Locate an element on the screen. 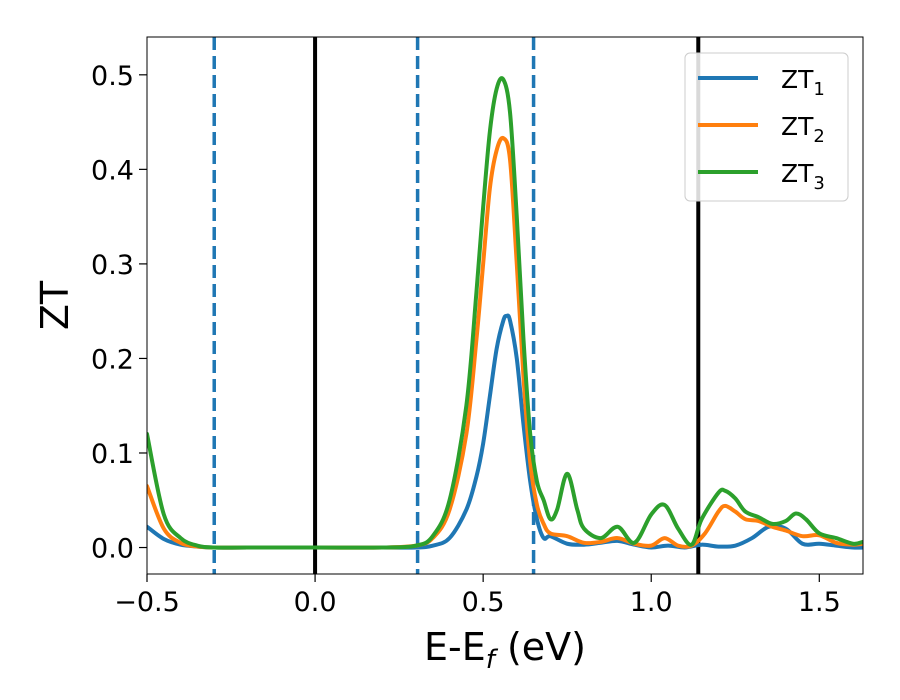  x-axis-ticks: −0.5 0.0 0.5 1.0 1.5 is located at coordinates (477, 596).